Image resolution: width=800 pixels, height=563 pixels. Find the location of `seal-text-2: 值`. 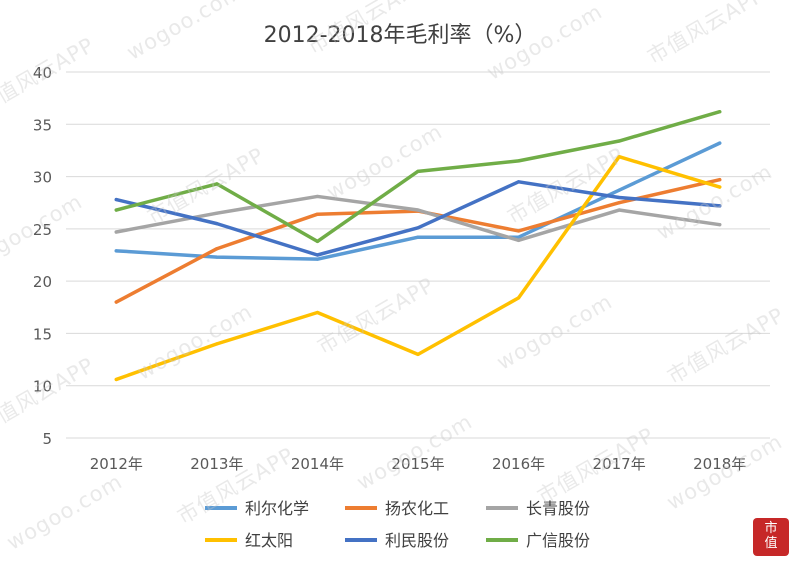

seal-text-2: 值 is located at coordinates (771, 543).